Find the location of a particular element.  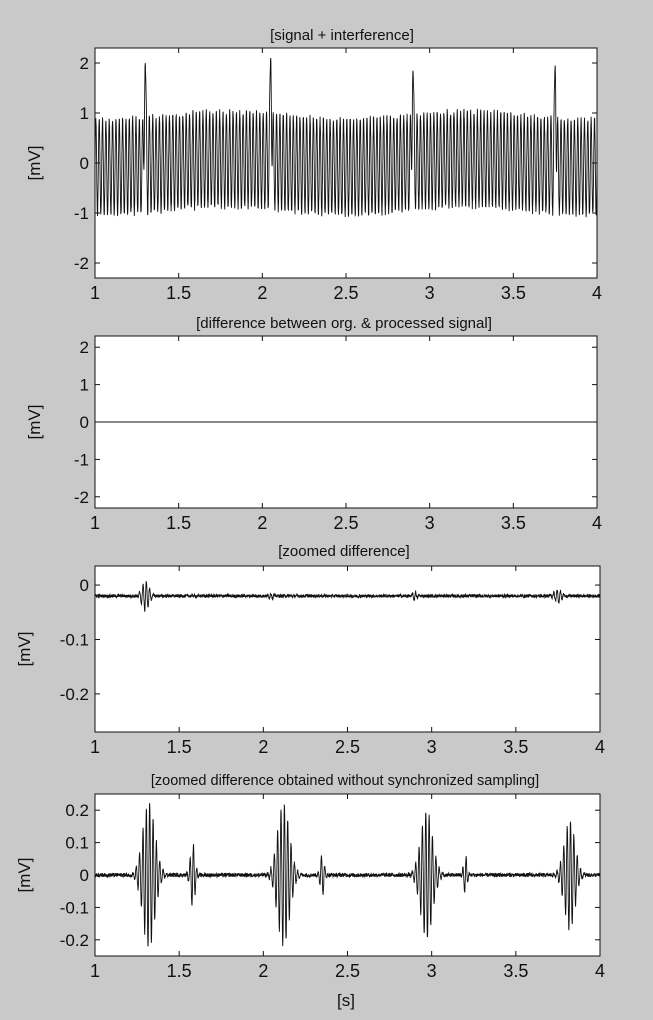

panel-2-xtick-label: 1.5 is located at coordinates (178, 523).